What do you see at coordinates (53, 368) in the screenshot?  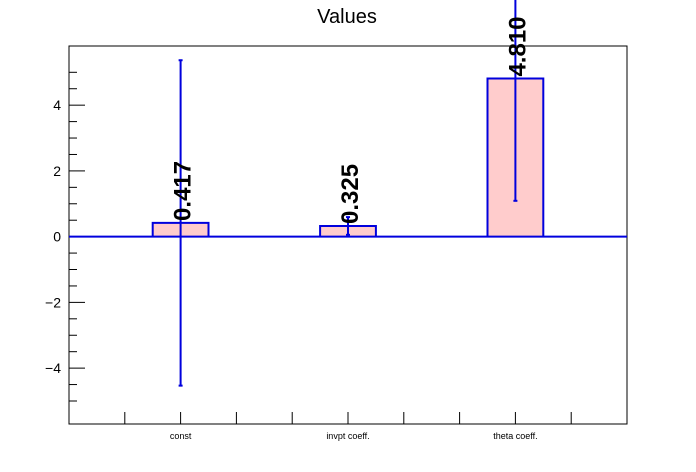 I see `y-tick-label: −4` at bounding box center [53, 368].